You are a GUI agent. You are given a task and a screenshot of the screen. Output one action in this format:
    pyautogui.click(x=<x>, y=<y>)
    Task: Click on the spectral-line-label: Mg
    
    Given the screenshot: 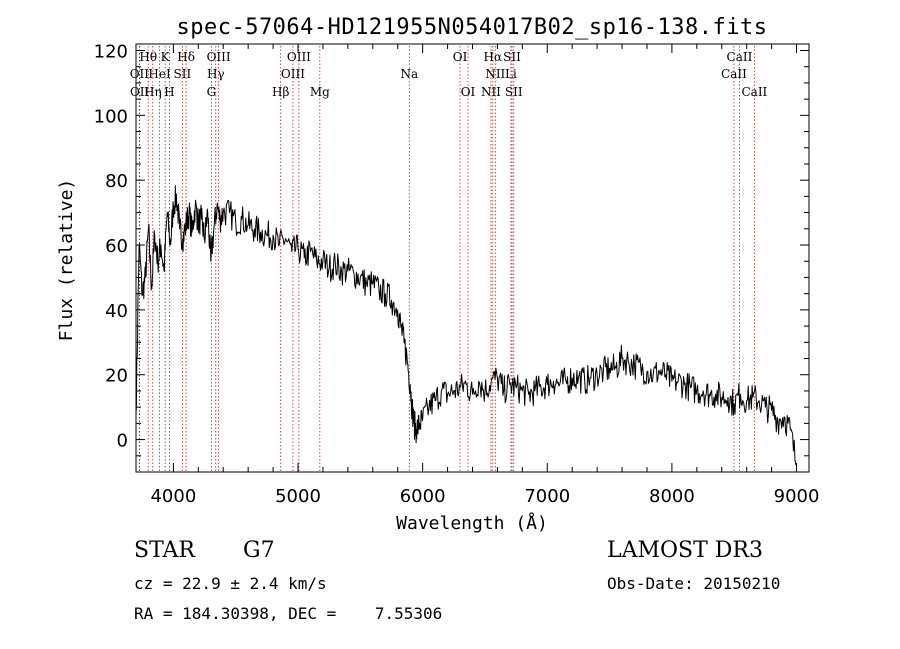 What is the action you would take?
    pyautogui.click(x=320, y=92)
    